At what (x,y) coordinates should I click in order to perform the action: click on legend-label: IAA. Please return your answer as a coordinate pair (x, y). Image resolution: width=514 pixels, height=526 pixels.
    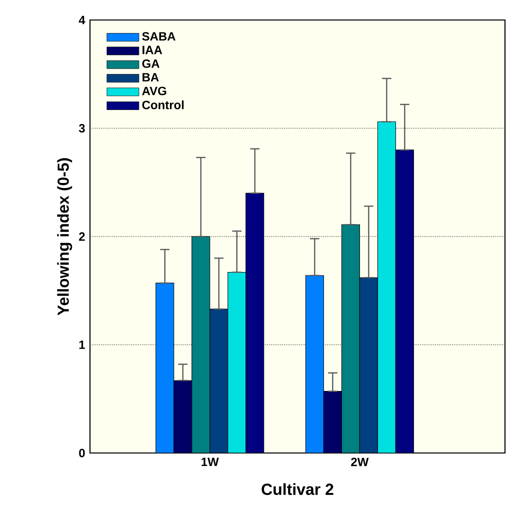
    Looking at the image, I should click on (152, 50).